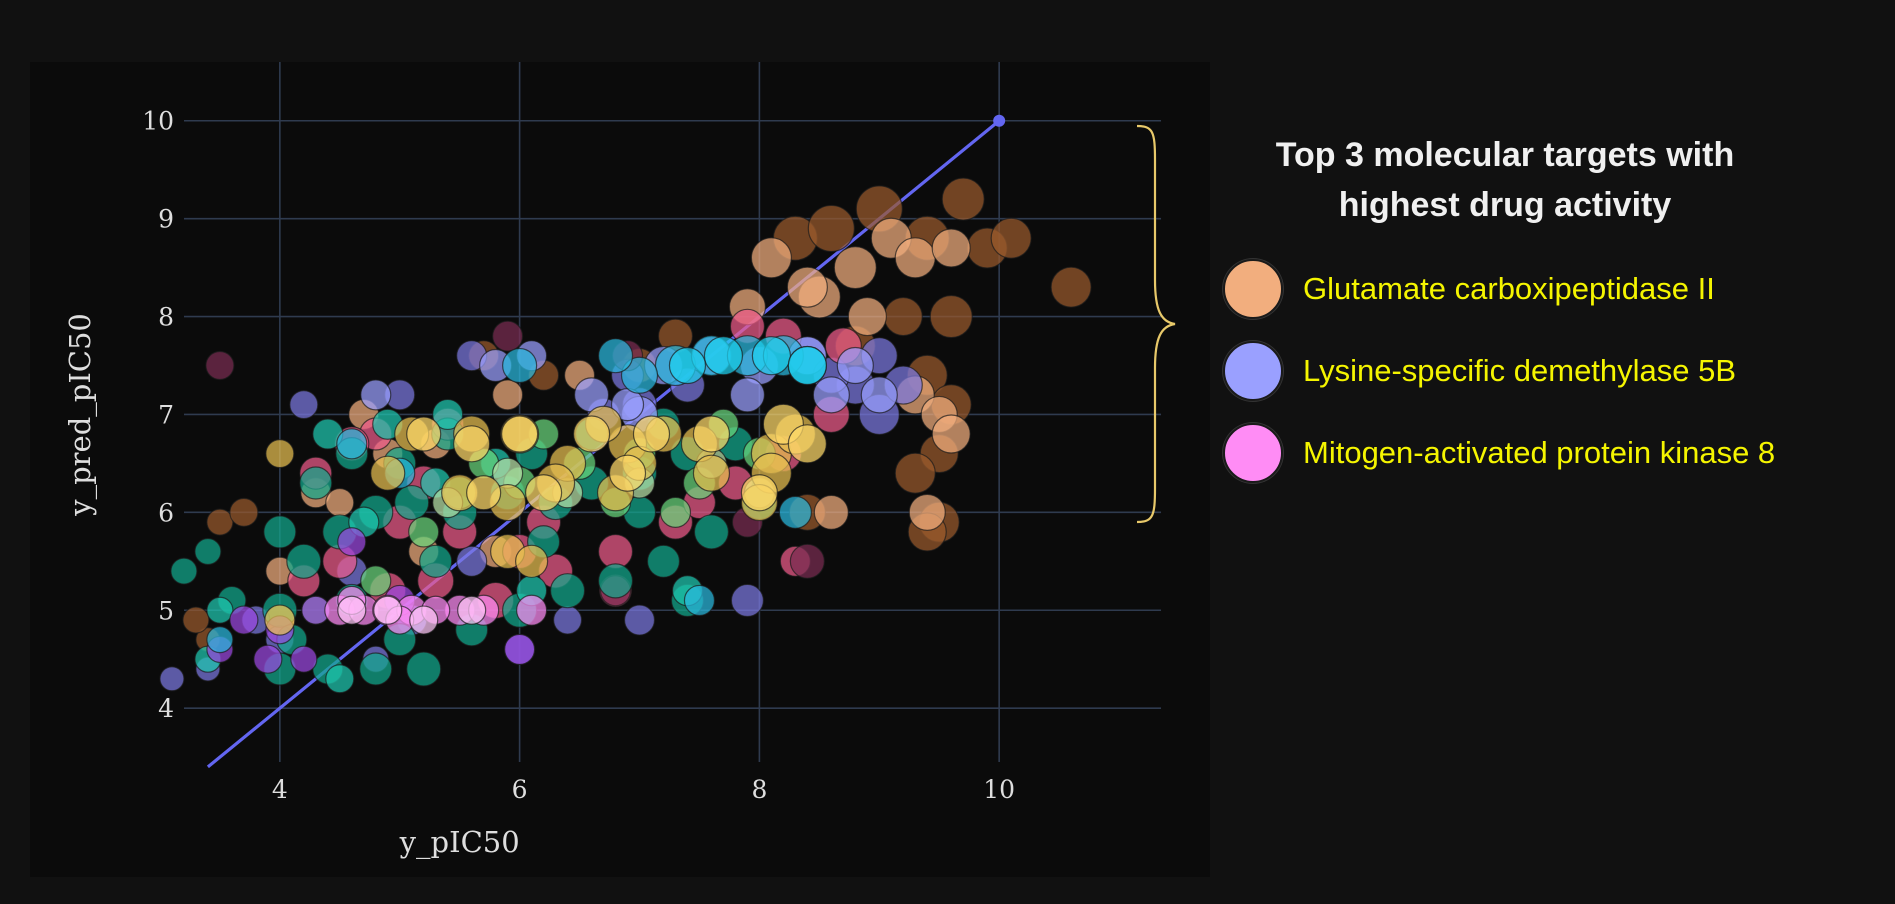  Describe the element at coordinates (280, 789) in the screenshot. I see `x-tick-label: 4` at that location.